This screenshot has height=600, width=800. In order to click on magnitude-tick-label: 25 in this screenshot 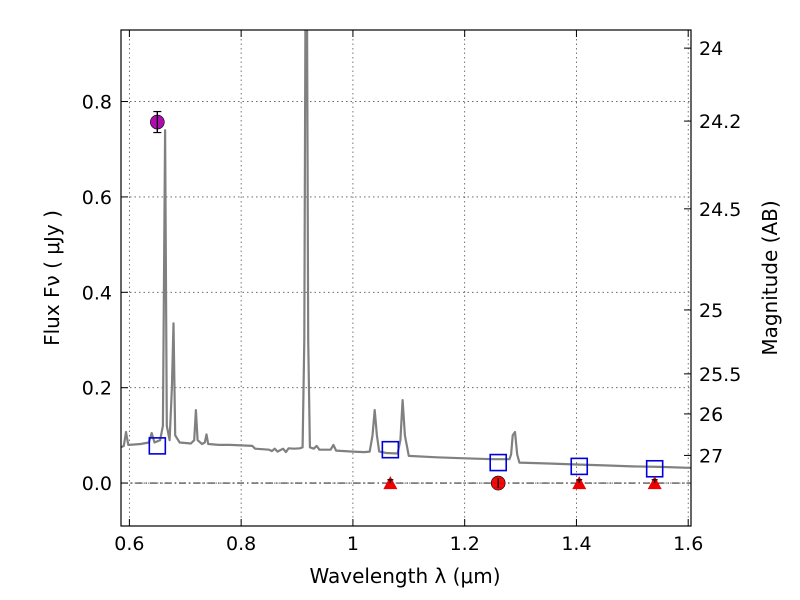, I will do `click(711, 311)`.